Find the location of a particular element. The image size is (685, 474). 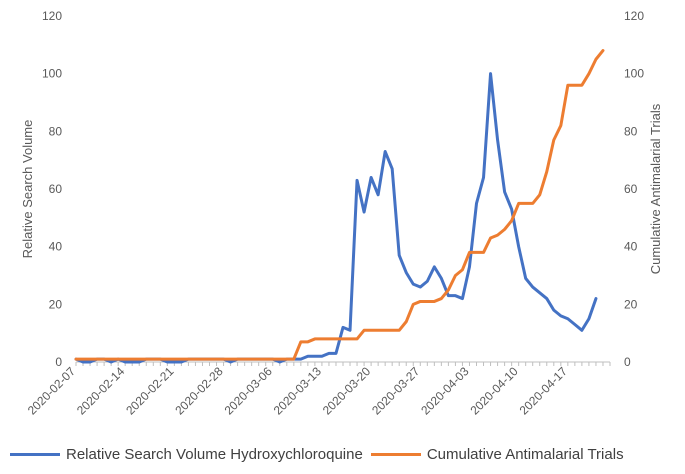

x-tick-label: 2020-02-21 is located at coordinates (150, 391).